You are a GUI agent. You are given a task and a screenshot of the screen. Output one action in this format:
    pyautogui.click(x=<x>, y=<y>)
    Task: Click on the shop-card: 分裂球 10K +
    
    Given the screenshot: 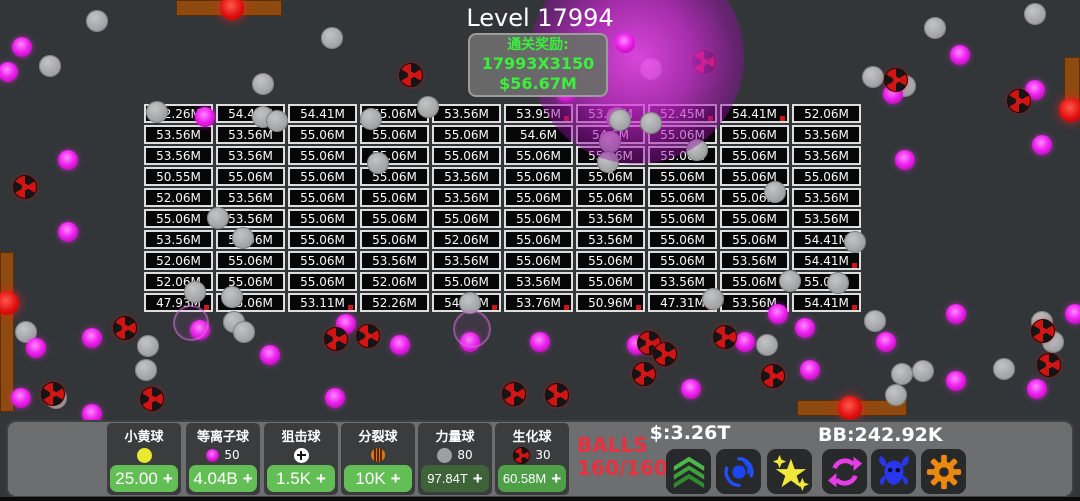 What is the action you would take?
    pyautogui.click(x=378, y=459)
    